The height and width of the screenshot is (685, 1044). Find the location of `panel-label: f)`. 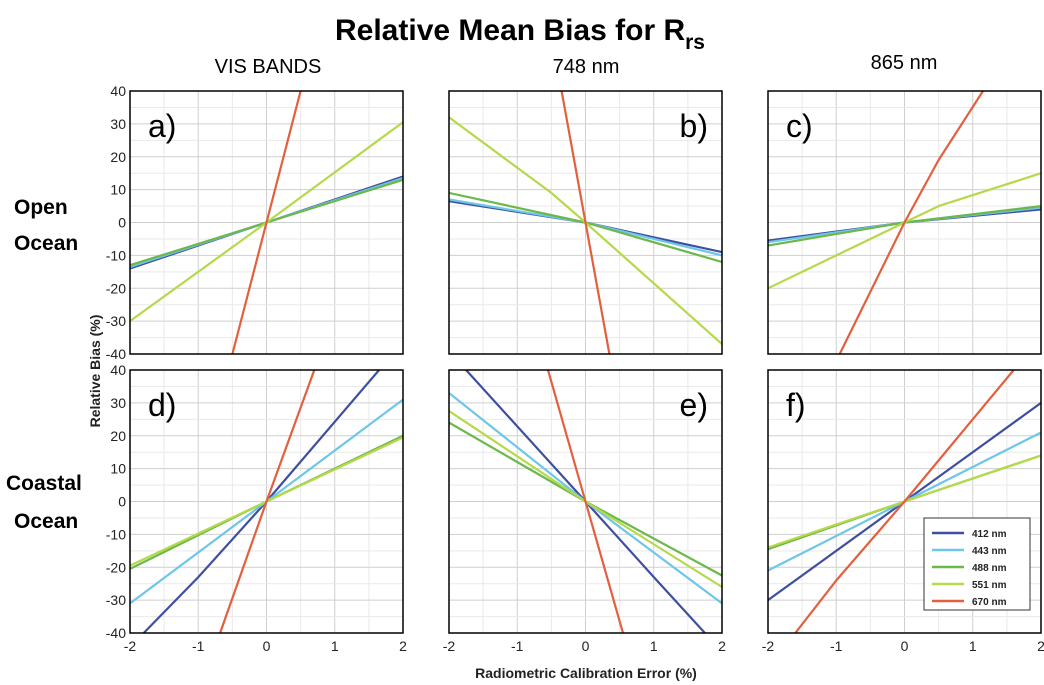

panel-label: f) is located at coordinates (796, 405).